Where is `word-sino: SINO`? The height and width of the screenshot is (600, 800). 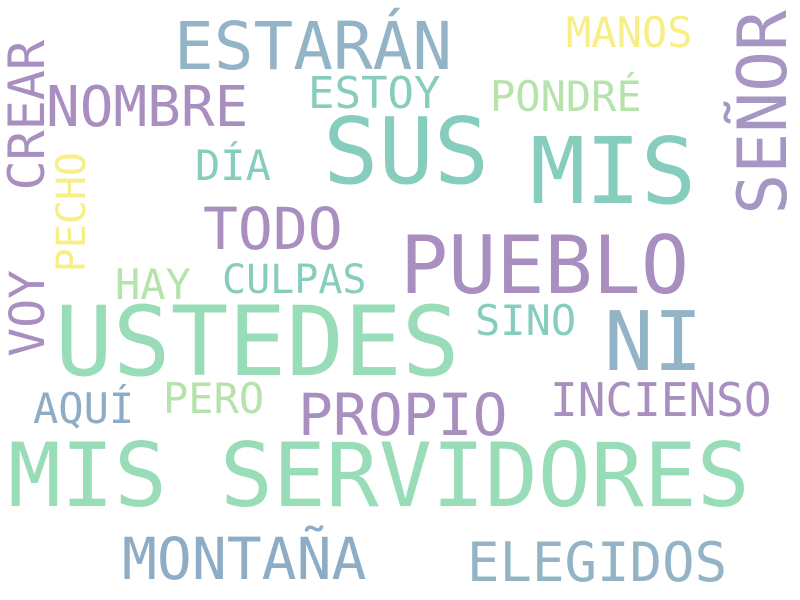
word-sino: SINO is located at coordinates (526, 320).